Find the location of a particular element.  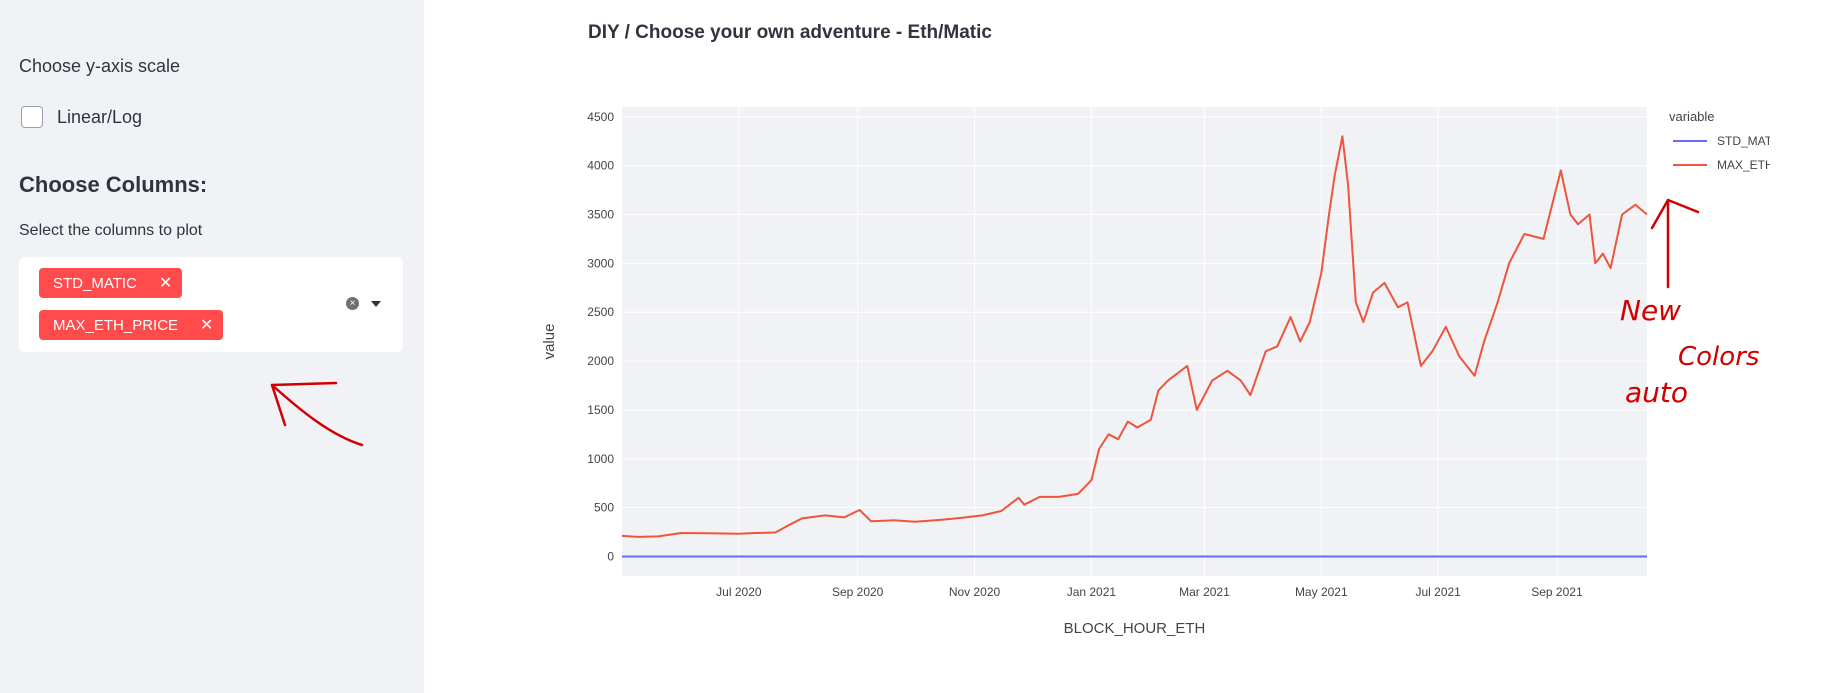

legend-item: STD_MATIC is located at coordinates (1743, 141).